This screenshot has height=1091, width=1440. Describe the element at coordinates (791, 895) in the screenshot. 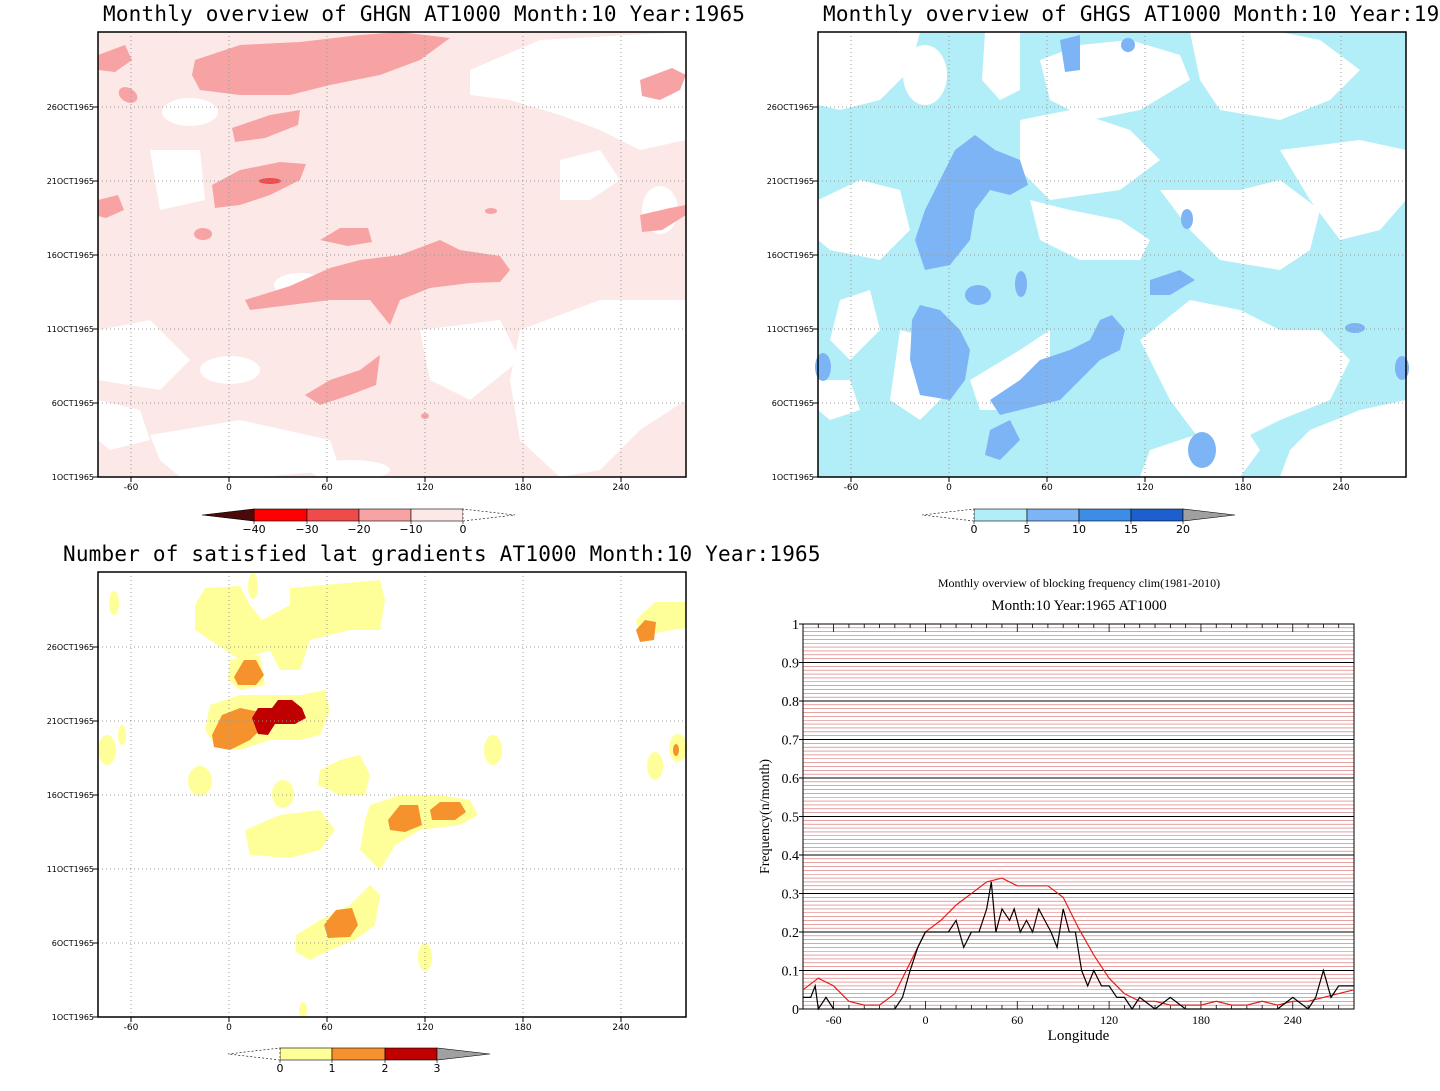

I see `y-tick-label: 0.3` at that location.